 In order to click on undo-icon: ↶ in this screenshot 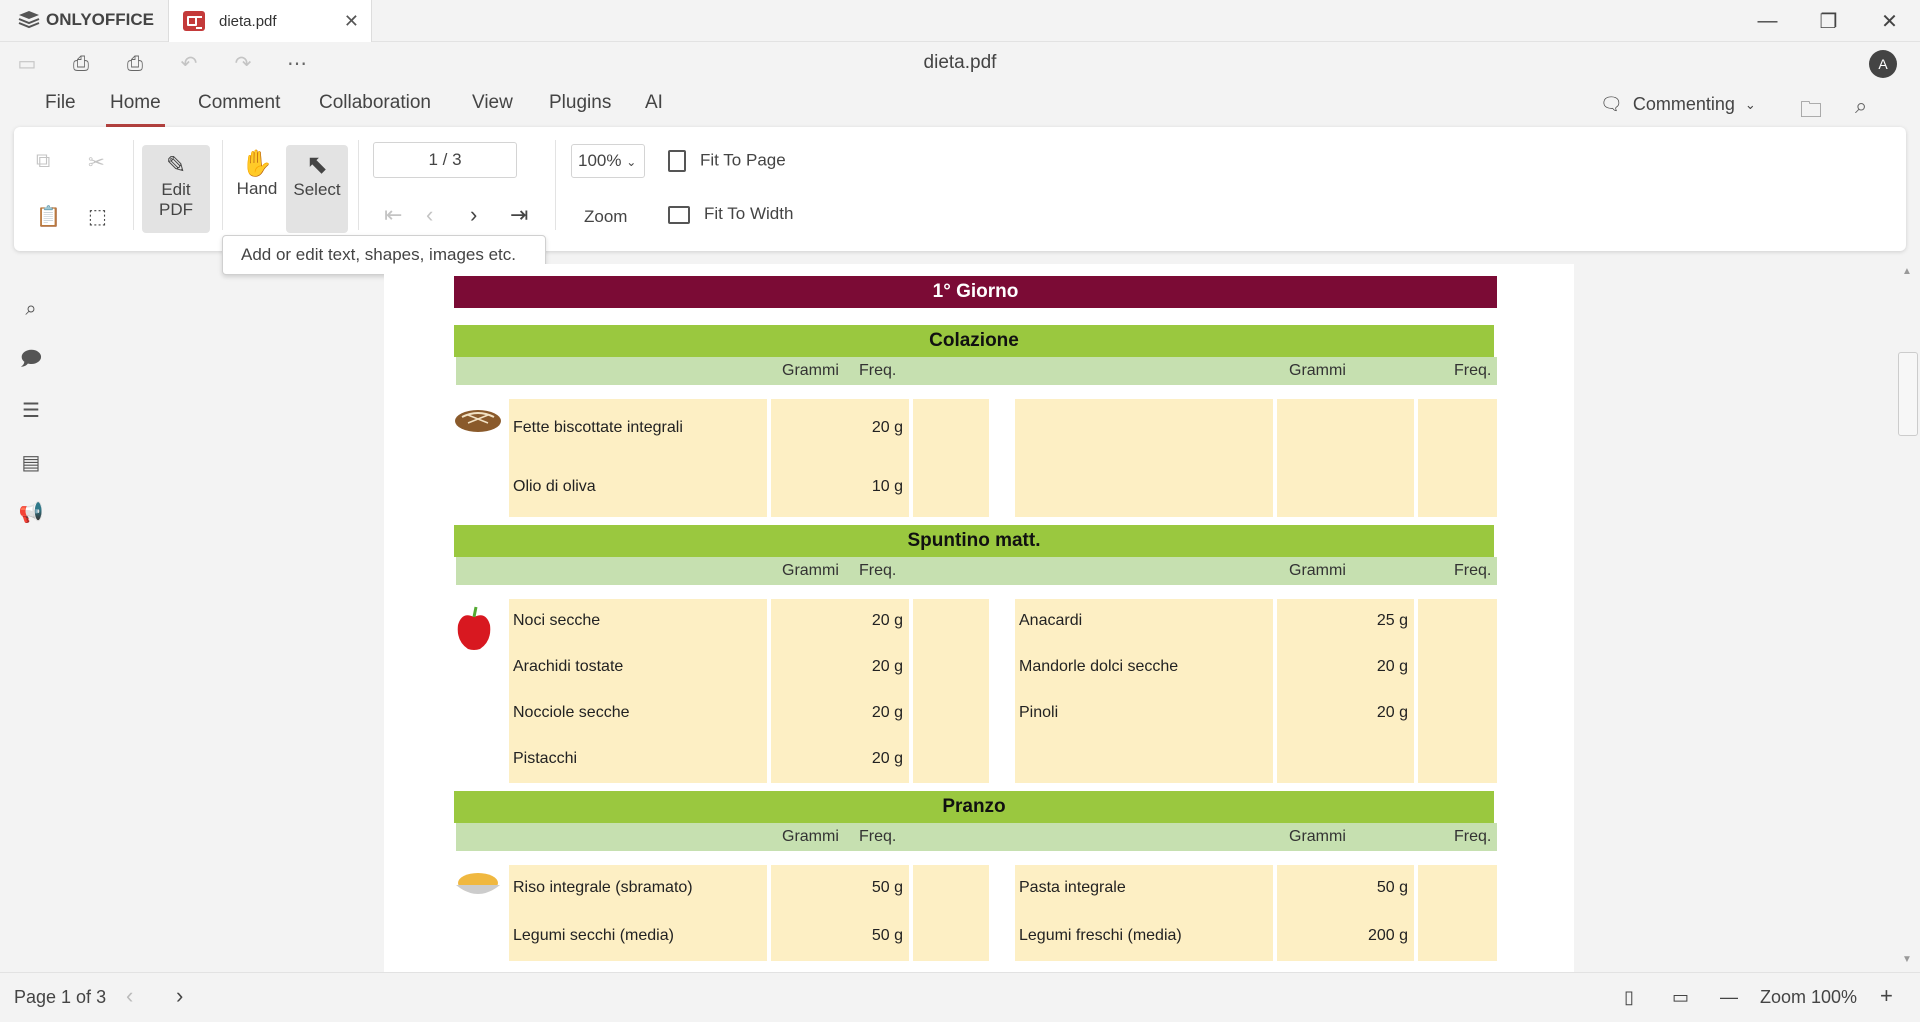, I will do `click(189, 64)`.